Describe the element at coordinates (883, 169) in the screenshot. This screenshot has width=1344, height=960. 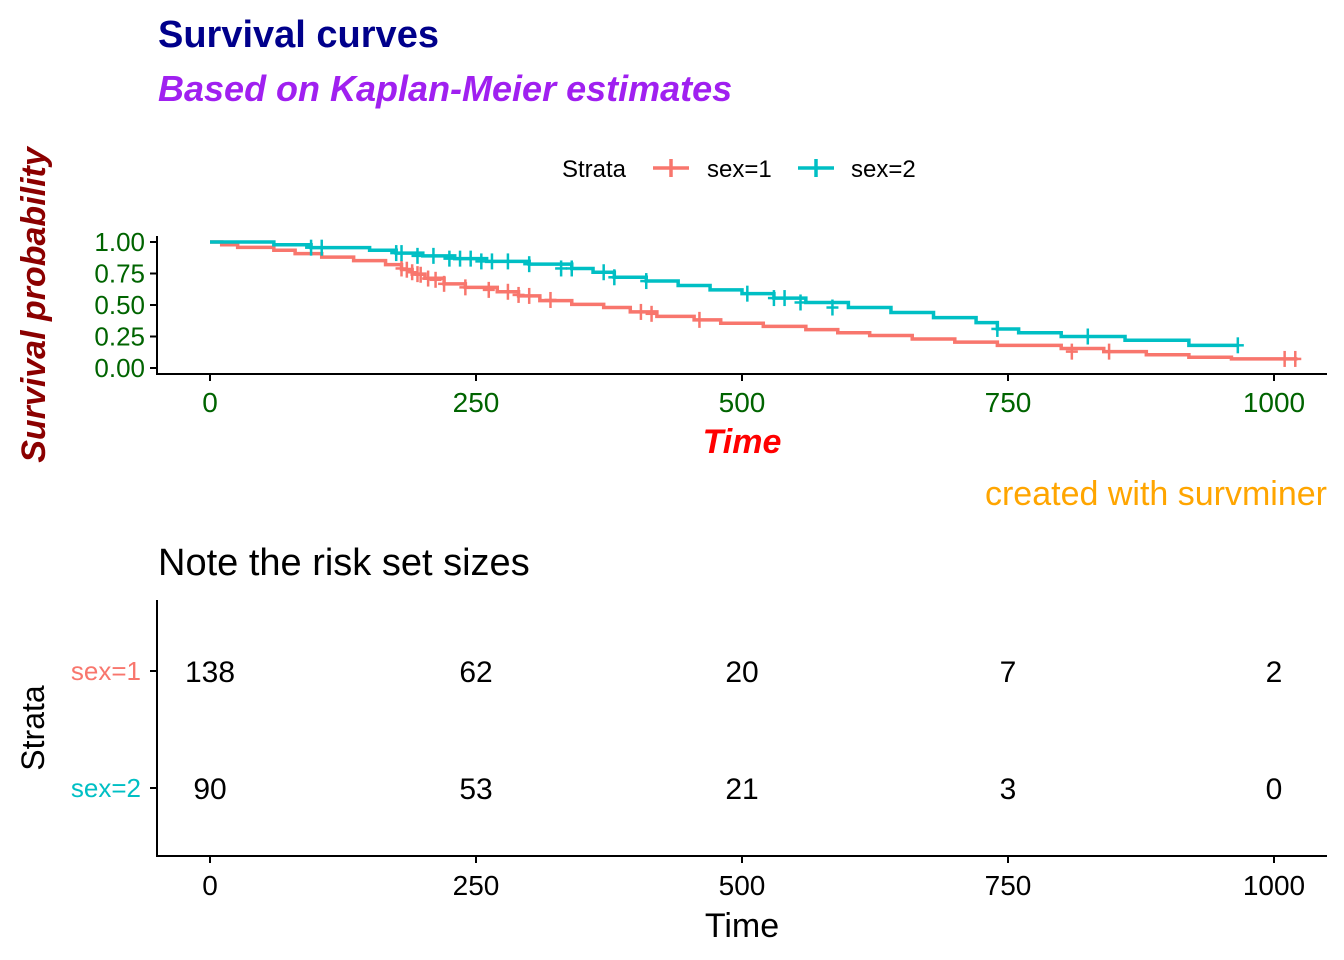
I see `legend-label-sex2: sex=2` at that location.